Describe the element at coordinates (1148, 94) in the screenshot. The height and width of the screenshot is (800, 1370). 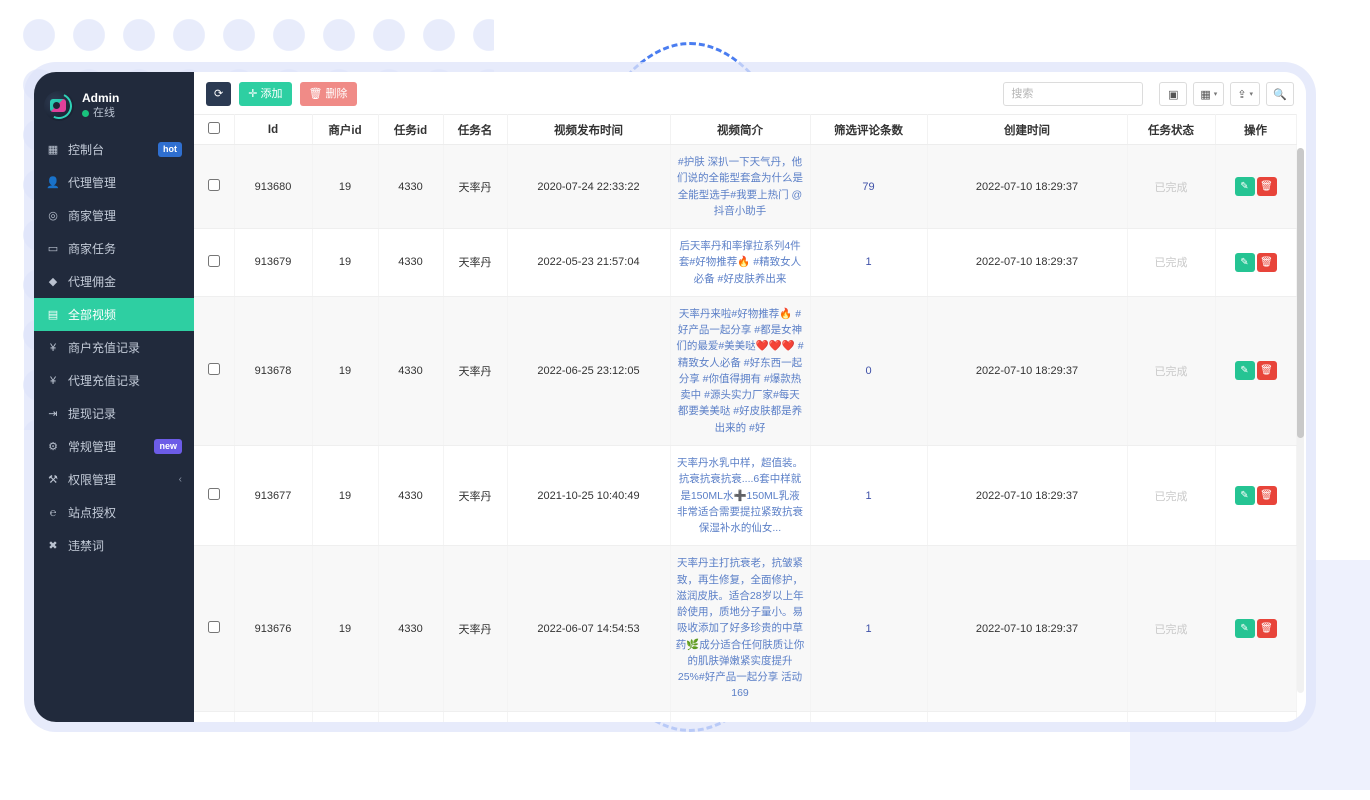
I see `toolbar-right-group: ▣▦▾⇪▾ 🔍` at that location.